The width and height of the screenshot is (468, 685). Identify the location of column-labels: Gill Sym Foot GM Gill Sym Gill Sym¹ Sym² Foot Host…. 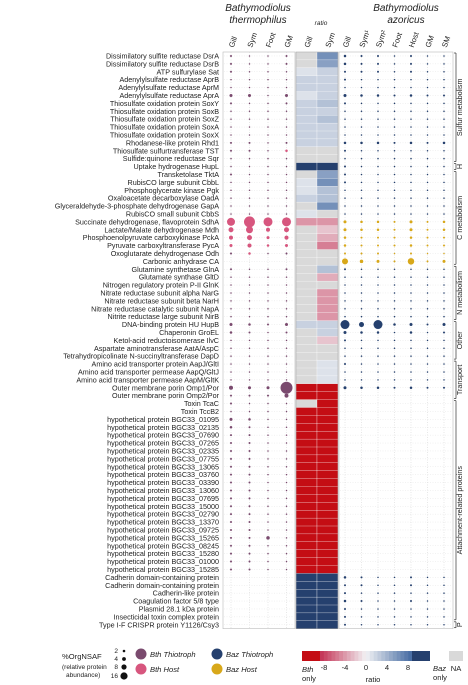
(339, 39).